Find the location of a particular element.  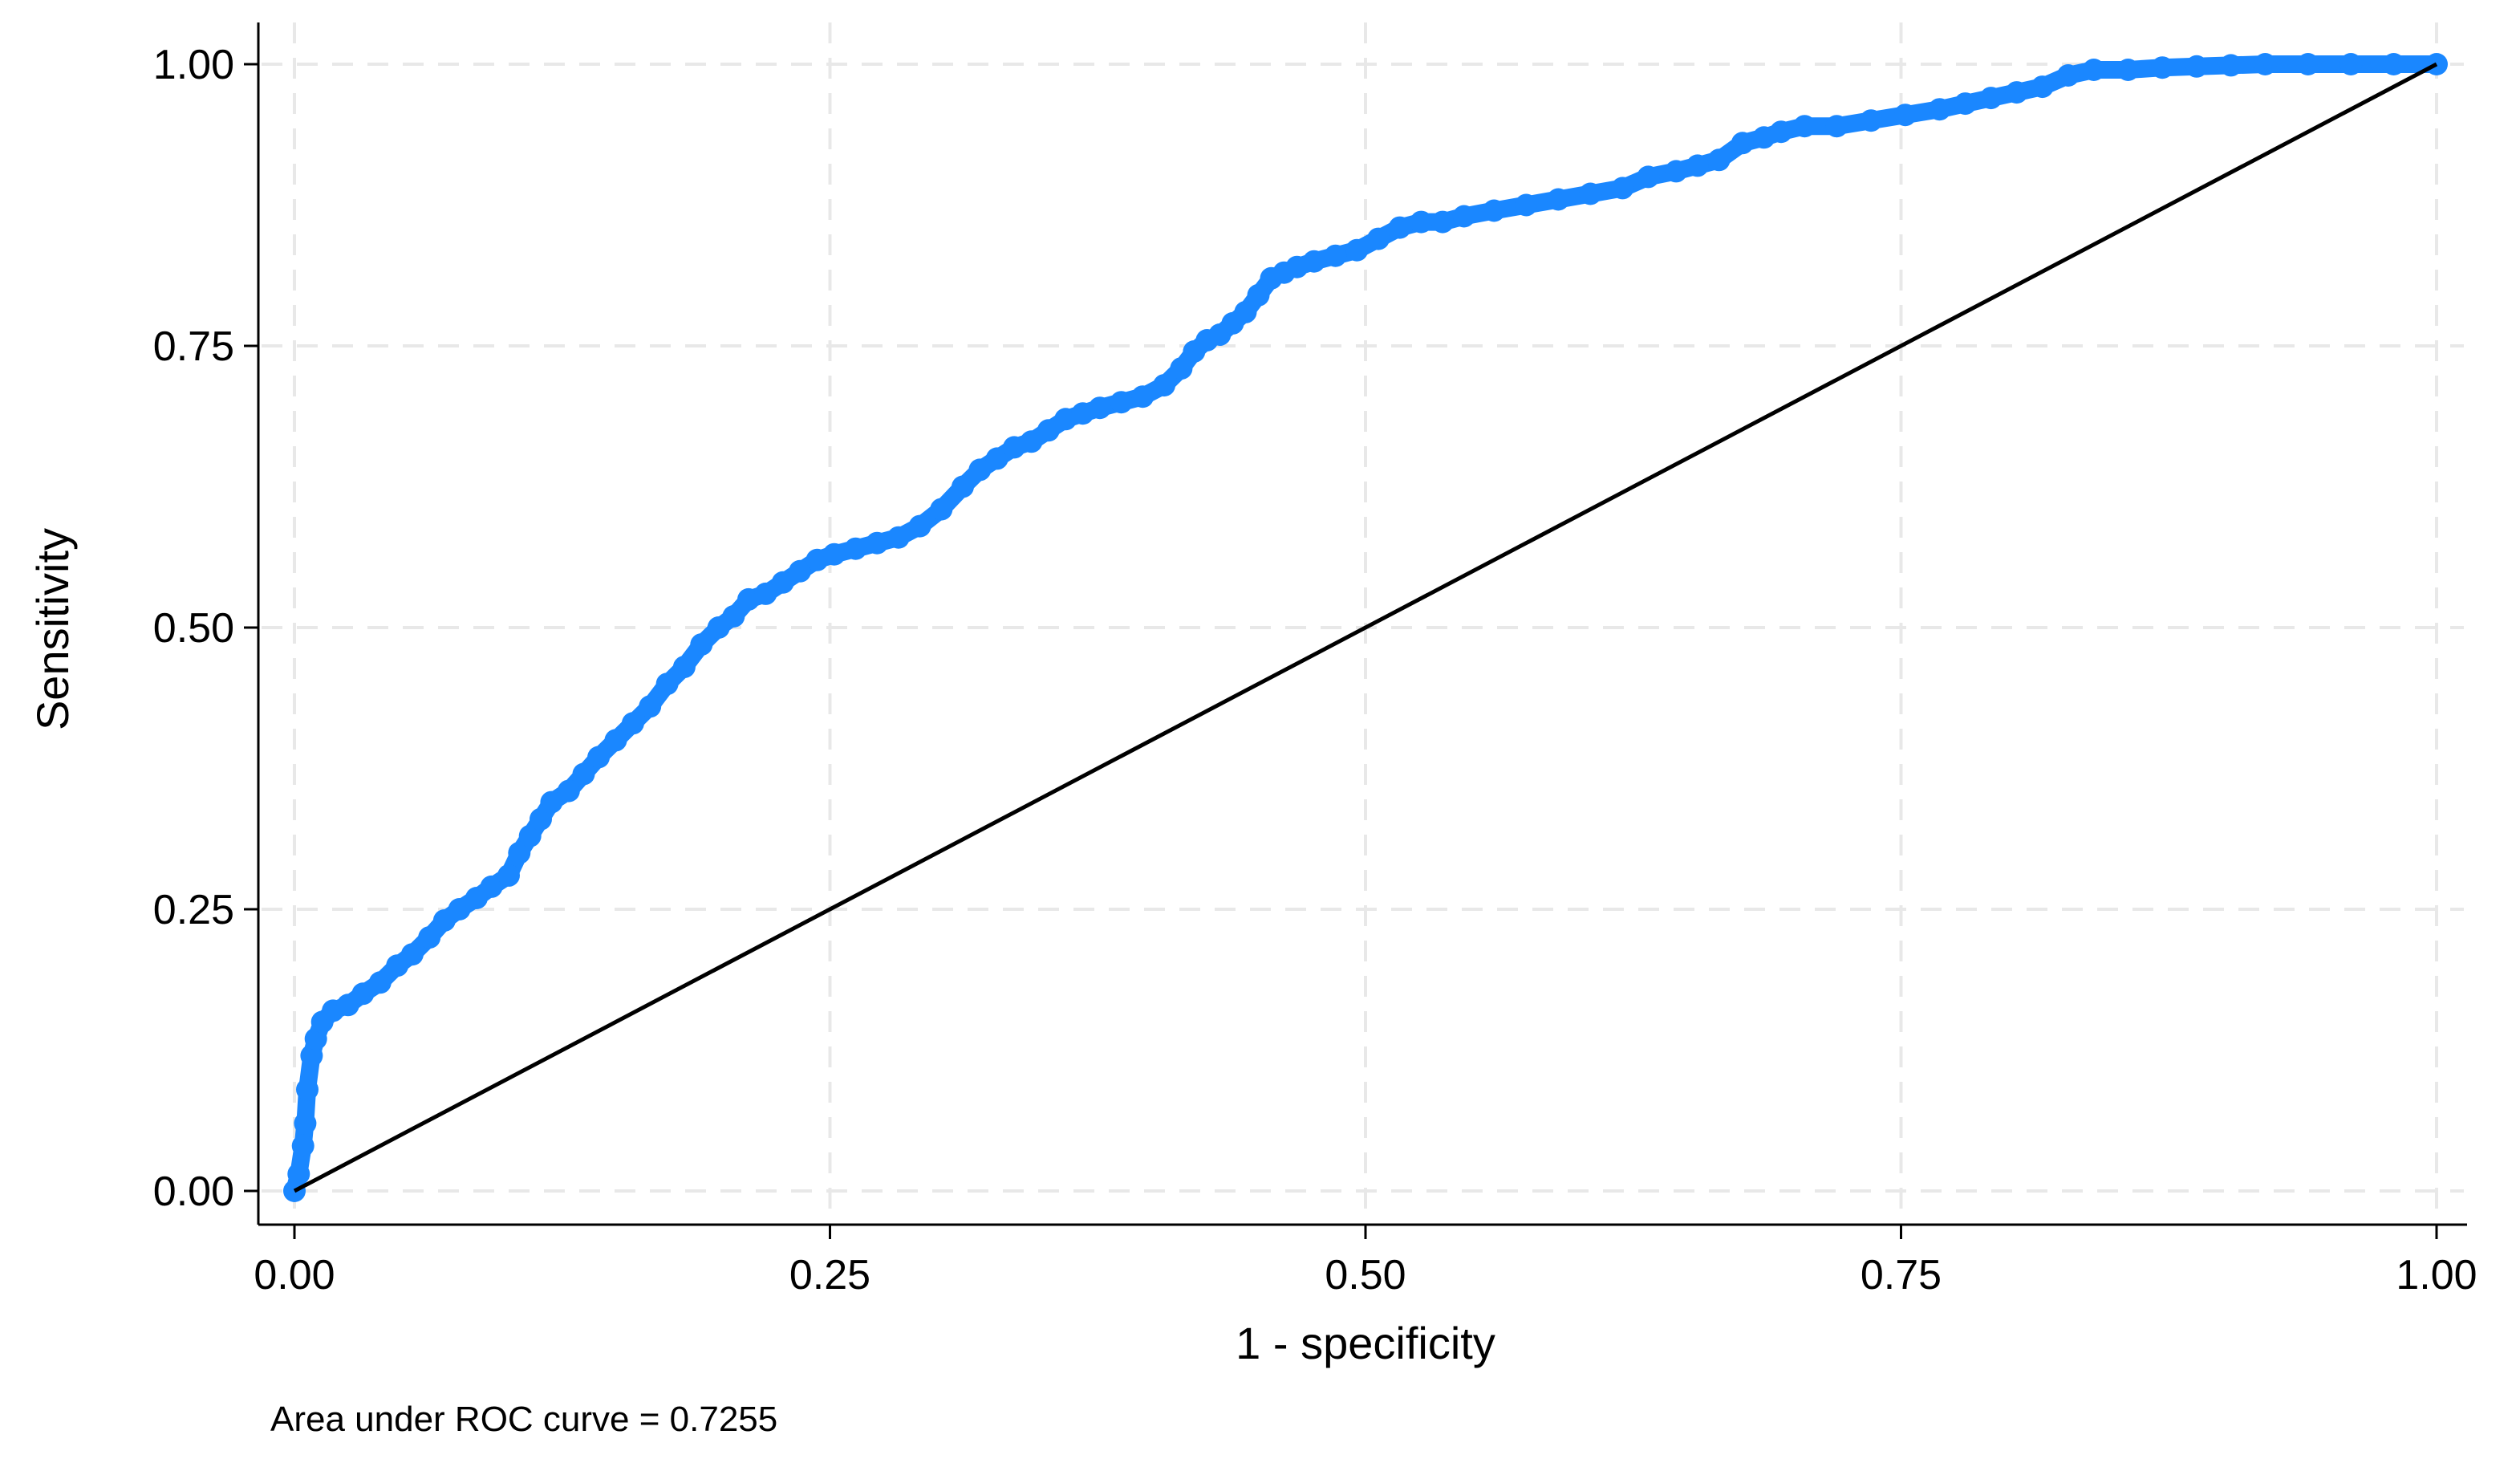

x-tick-label: 1.00 is located at coordinates (2436, 1275).